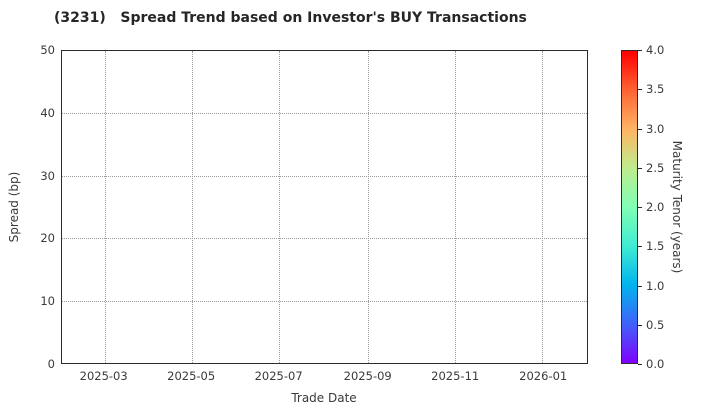 This screenshot has height=420, width=720. What do you see at coordinates (324, 398) in the screenshot?
I see `x-axis-label: Trade Date` at bounding box center [324, 398].